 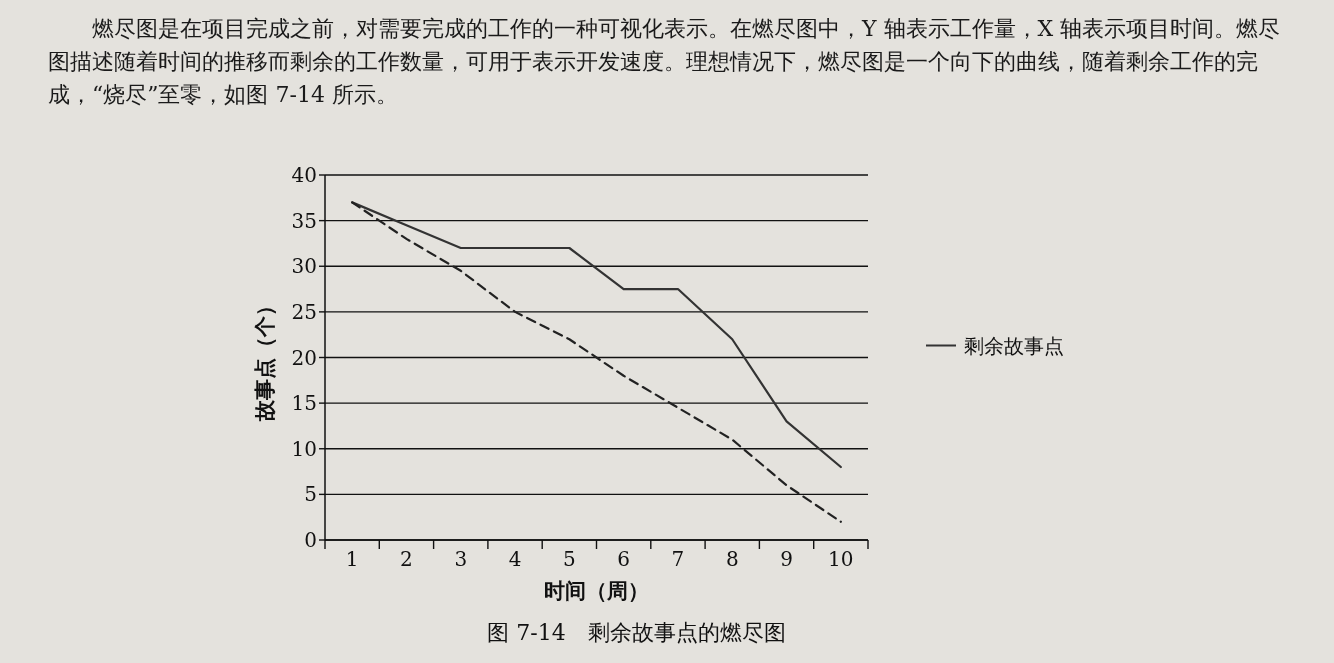 What do you see at coordinates (786, 559) in the screenshot?
I see `x-tick-label: 9` at bounding box center [786, 559].